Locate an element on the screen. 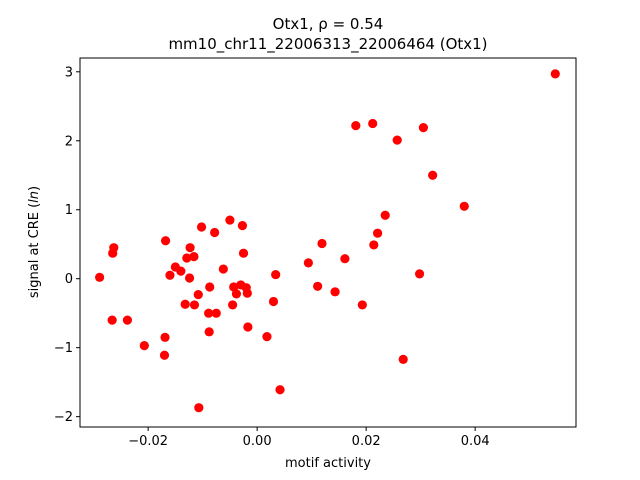 The height and width of the screenshot is (480, 640). x-tick-label: 0.00 is located at coordinates (257, 441).